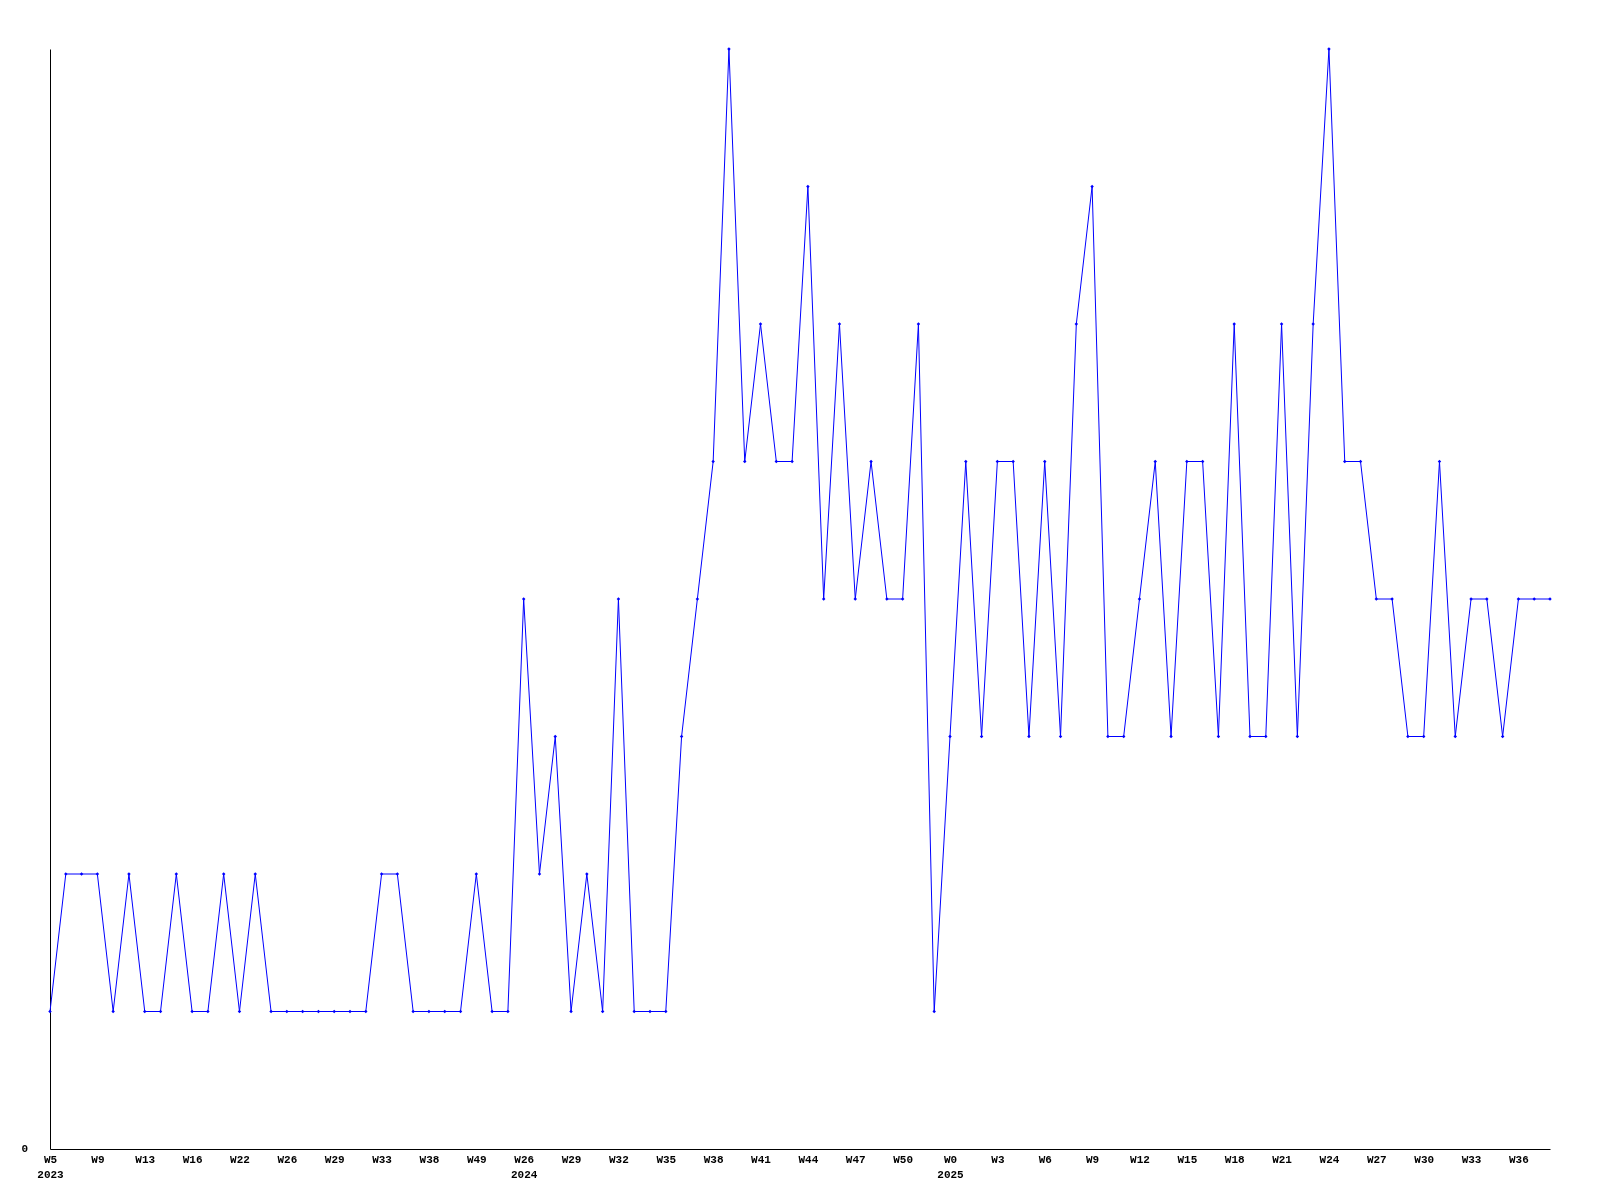 The width and height of the screenshot is (1600, 1200). What do you see at coordinates (240, 1159) in the screenshot?
I see `x-tick-label: W22` at bounding box center [240, 1159].